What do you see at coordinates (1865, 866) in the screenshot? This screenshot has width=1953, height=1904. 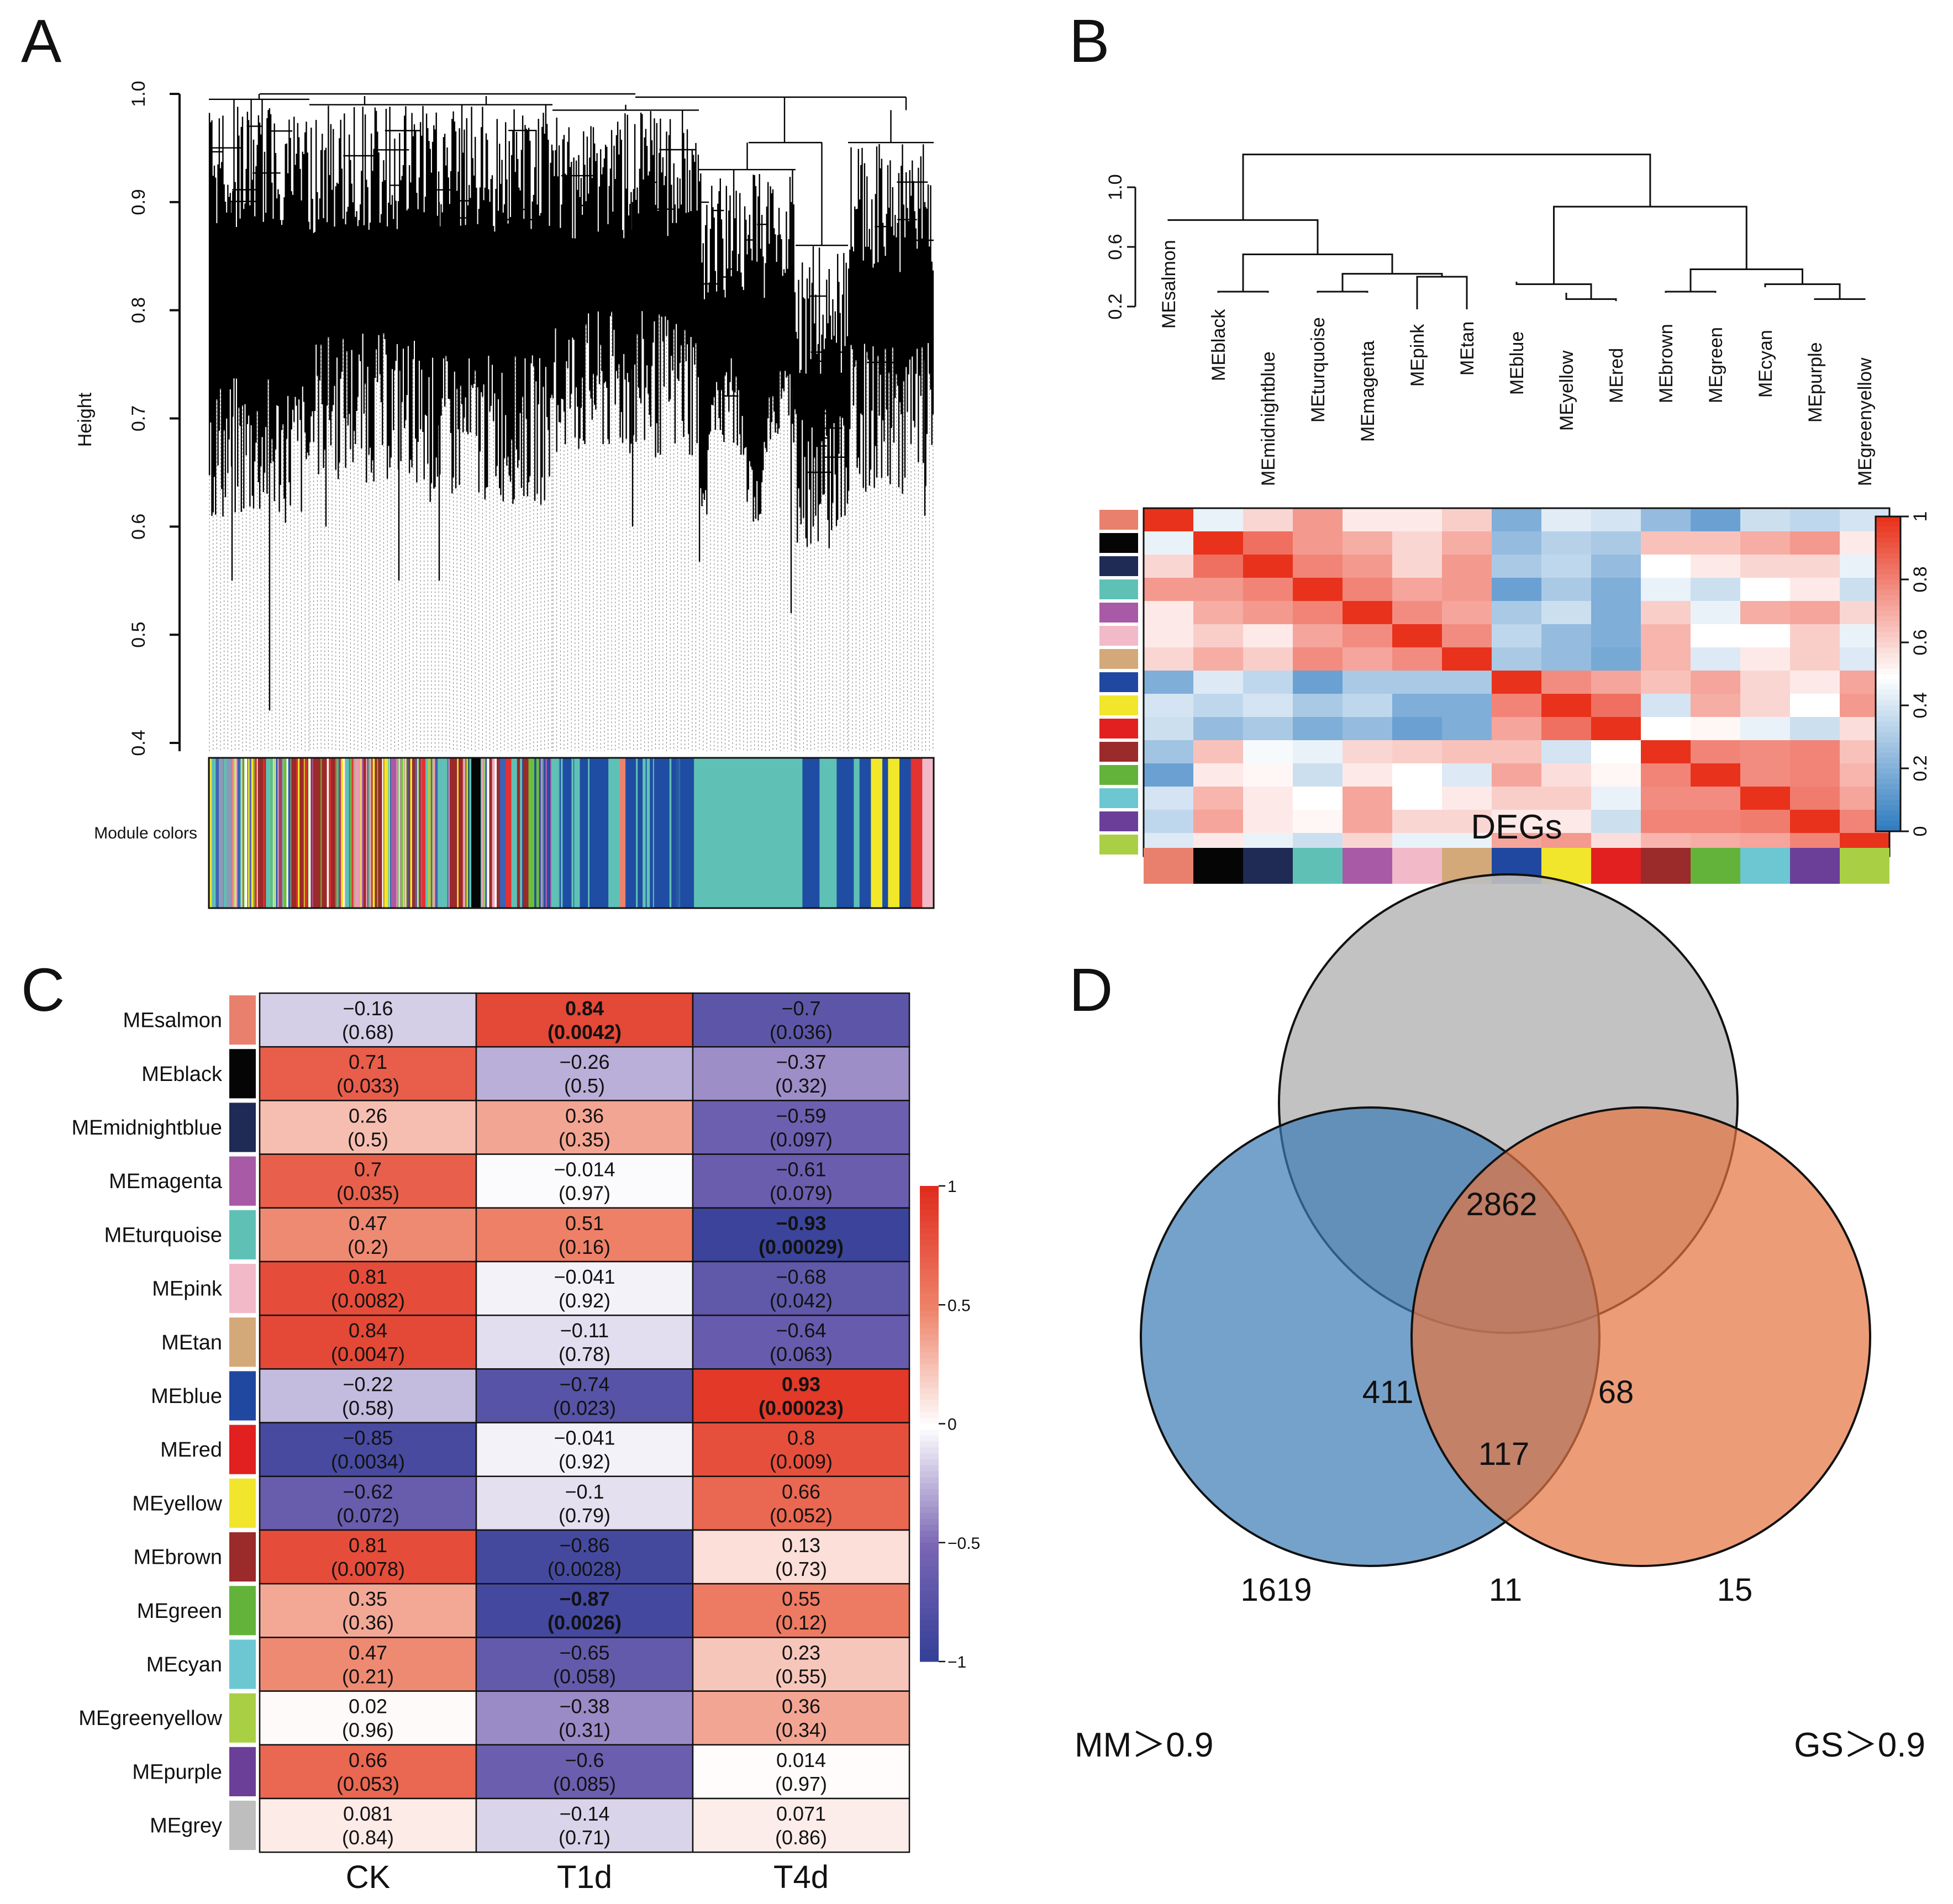 I see `panel-b-column-color-megreenyellow` at bounding box center [1865, 866].